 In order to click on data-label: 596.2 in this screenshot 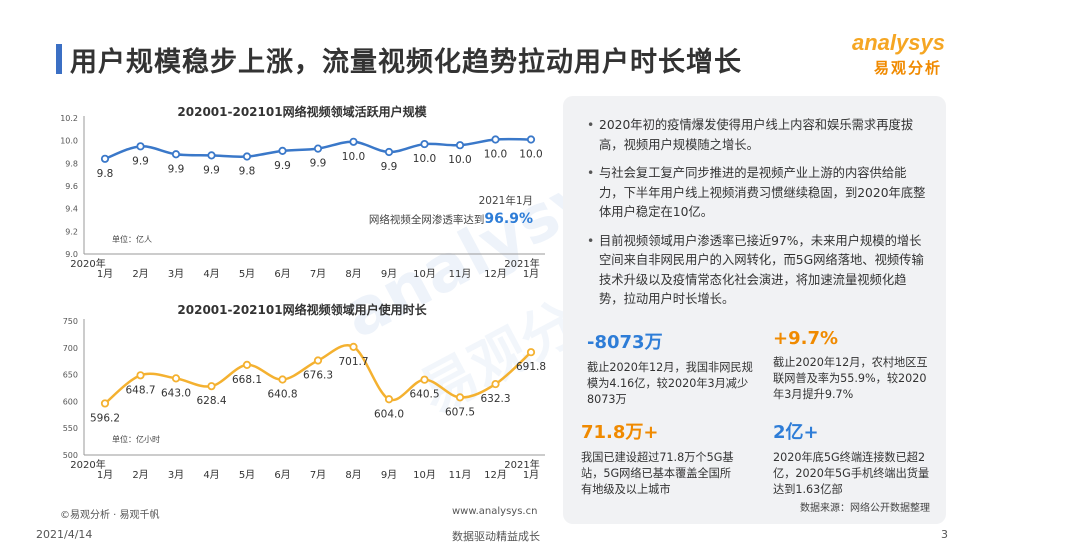, I will do `click(105, 418)`.